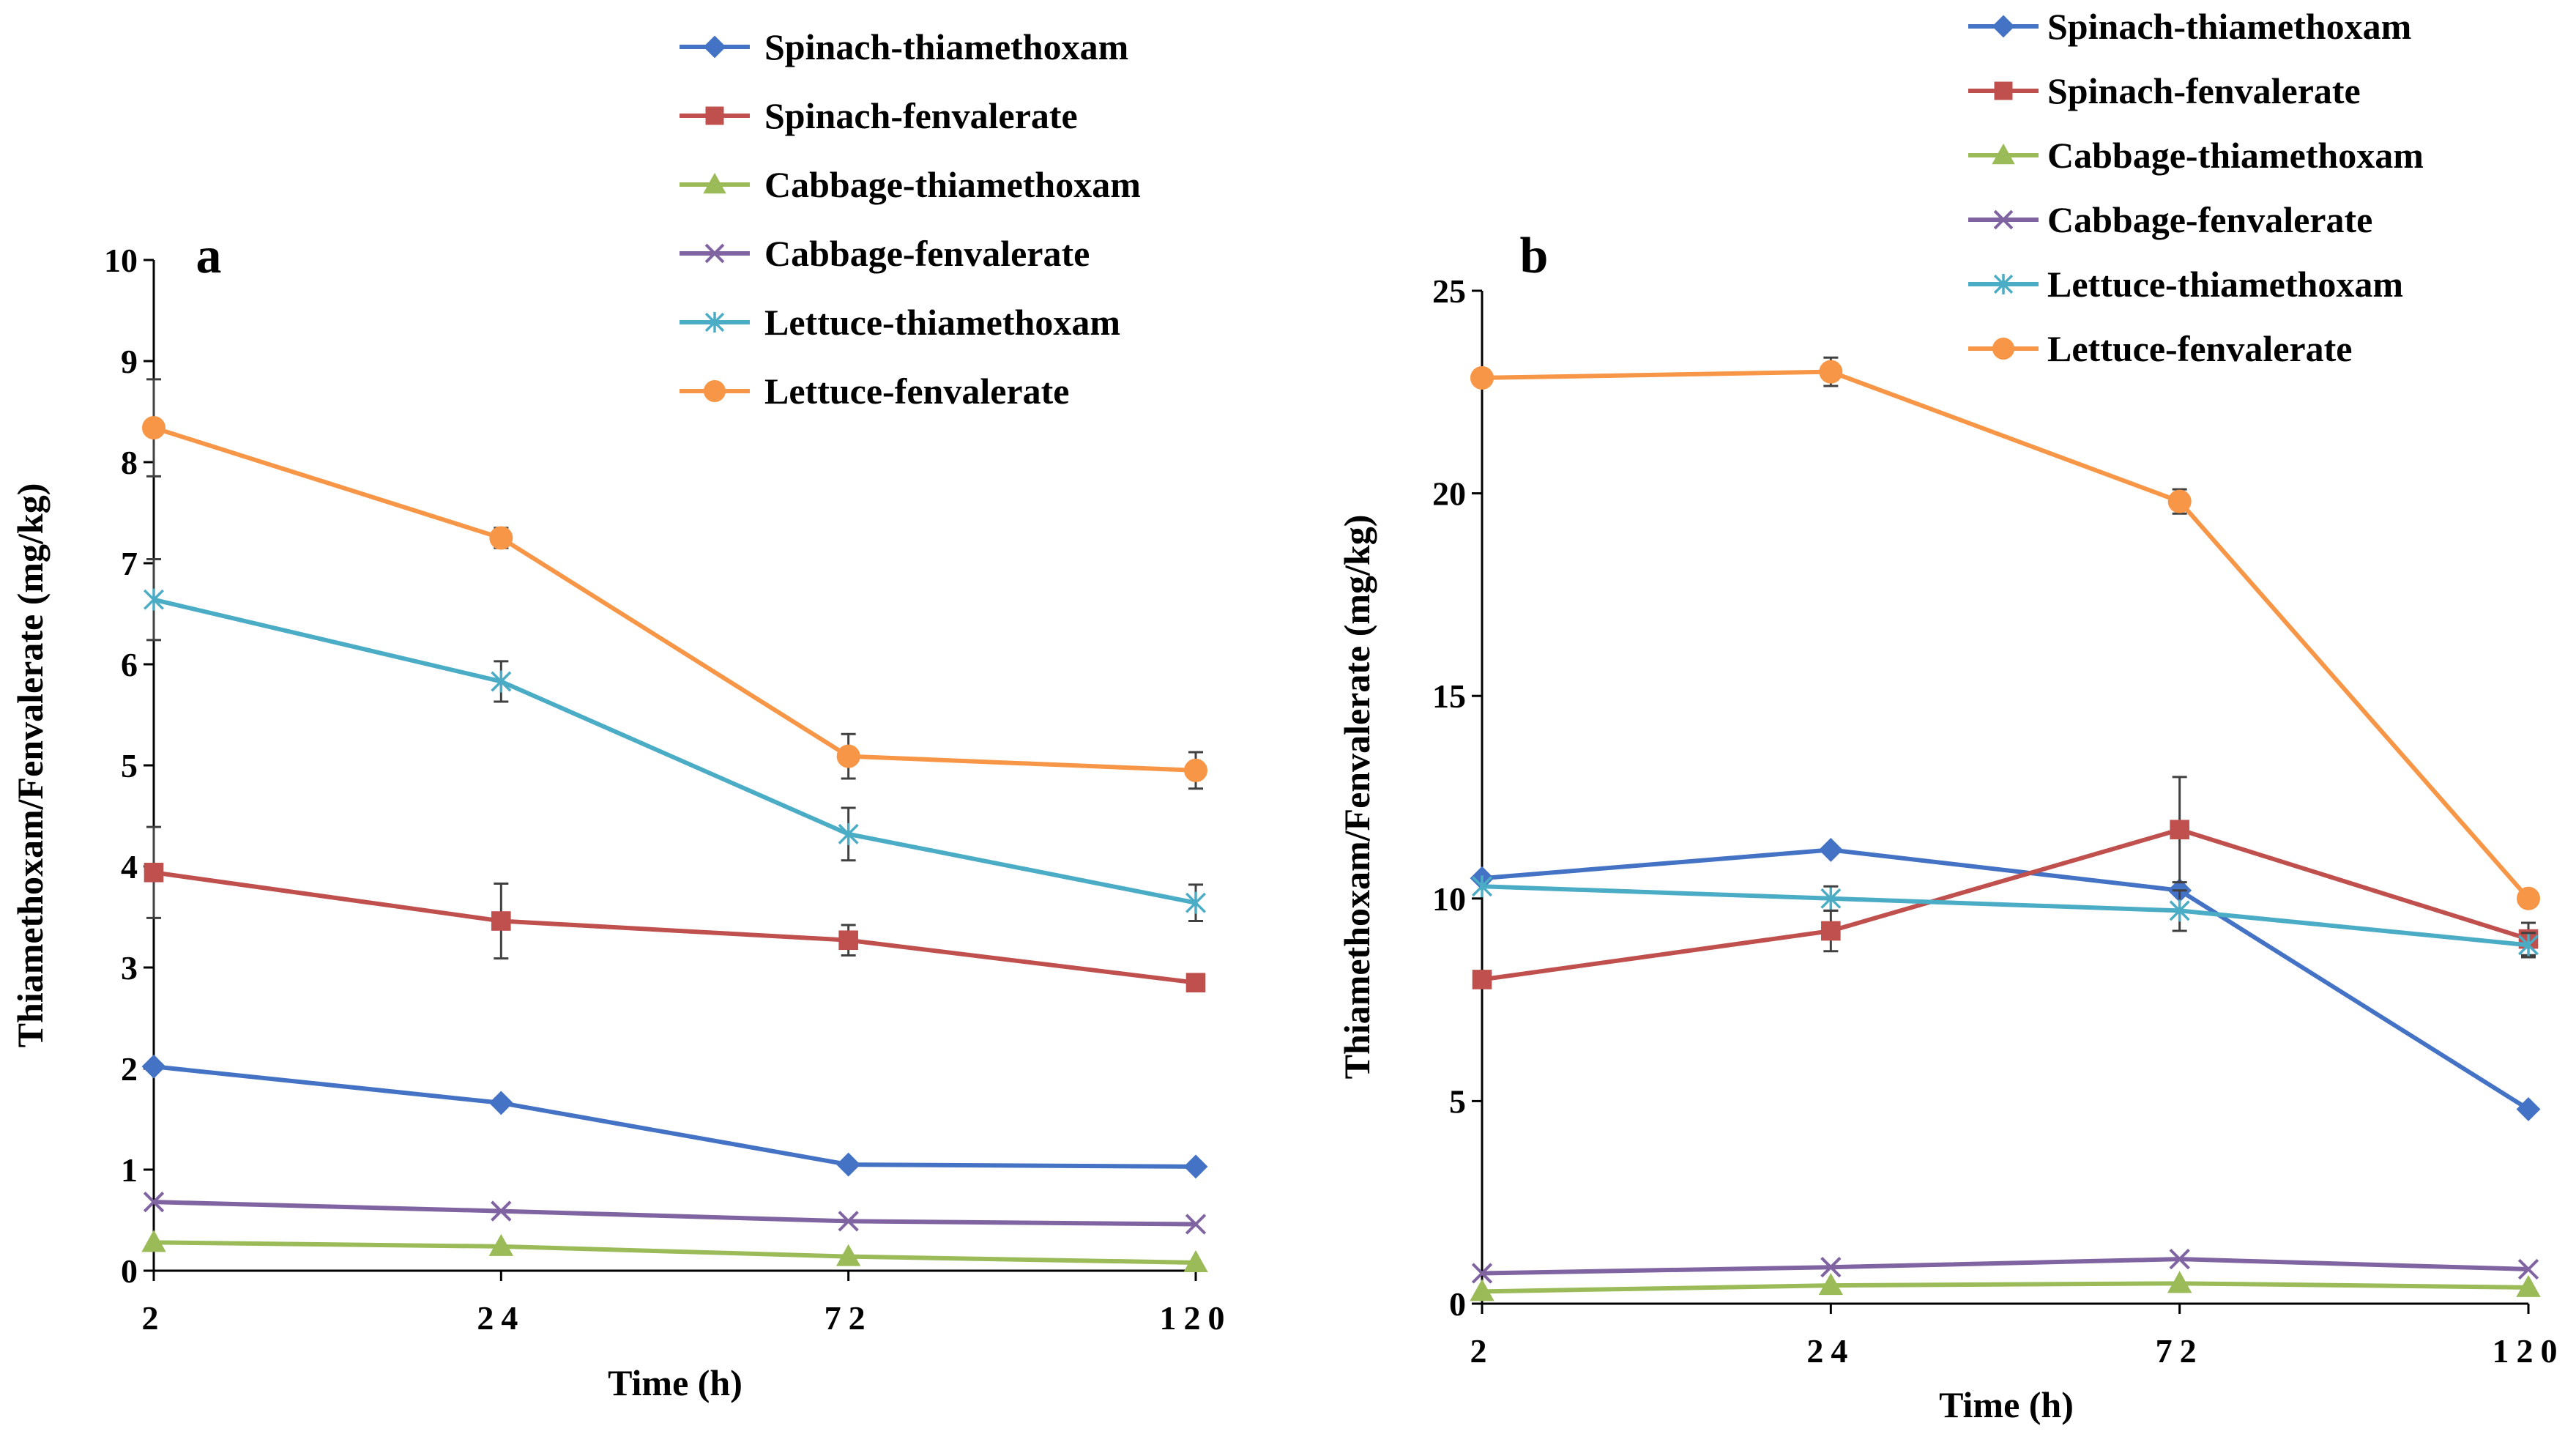 This screenshot has height=1456, width=2576. Describe the element at coordinates (952, 184) in the screenshot. I see `legend-label: Cabbage-thiamethoxam` at that location.